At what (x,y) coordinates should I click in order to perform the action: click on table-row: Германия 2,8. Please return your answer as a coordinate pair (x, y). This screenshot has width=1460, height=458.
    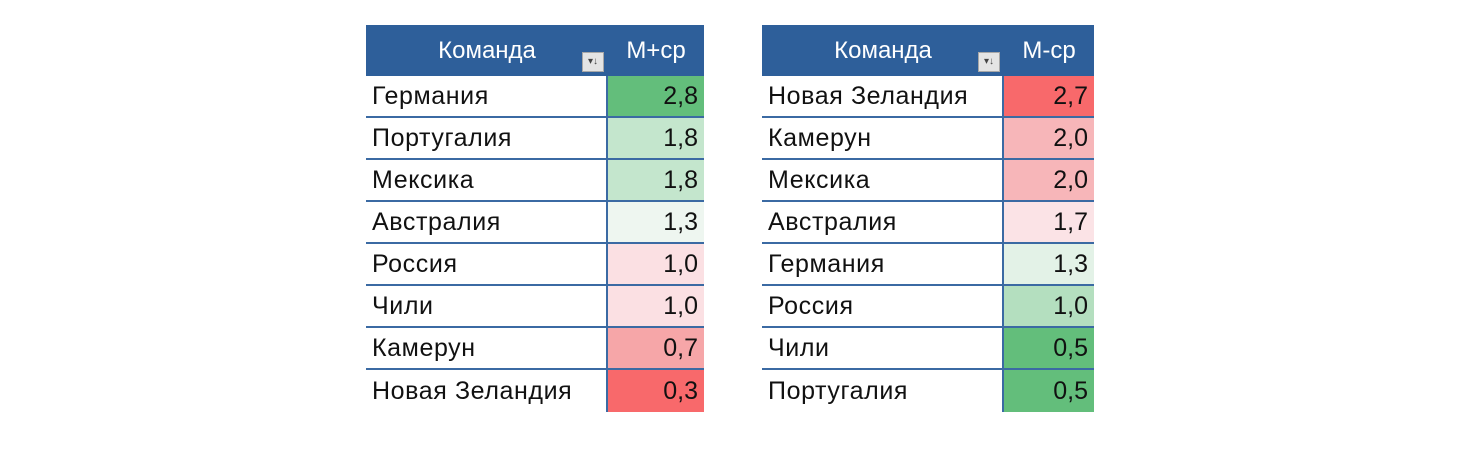
    Looking at the image, I should click on (535, 97).